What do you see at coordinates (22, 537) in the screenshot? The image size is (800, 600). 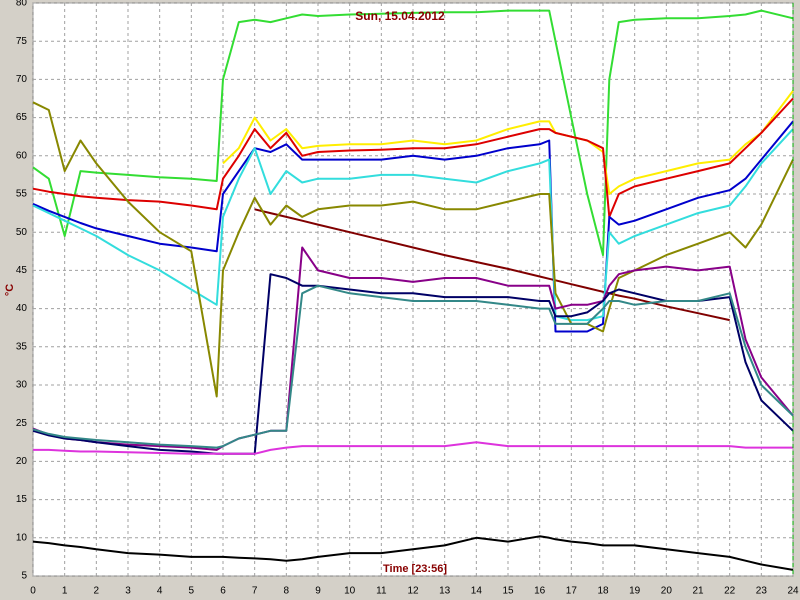 I see `y-tick-label: 10` at bounding box center [22, 537].